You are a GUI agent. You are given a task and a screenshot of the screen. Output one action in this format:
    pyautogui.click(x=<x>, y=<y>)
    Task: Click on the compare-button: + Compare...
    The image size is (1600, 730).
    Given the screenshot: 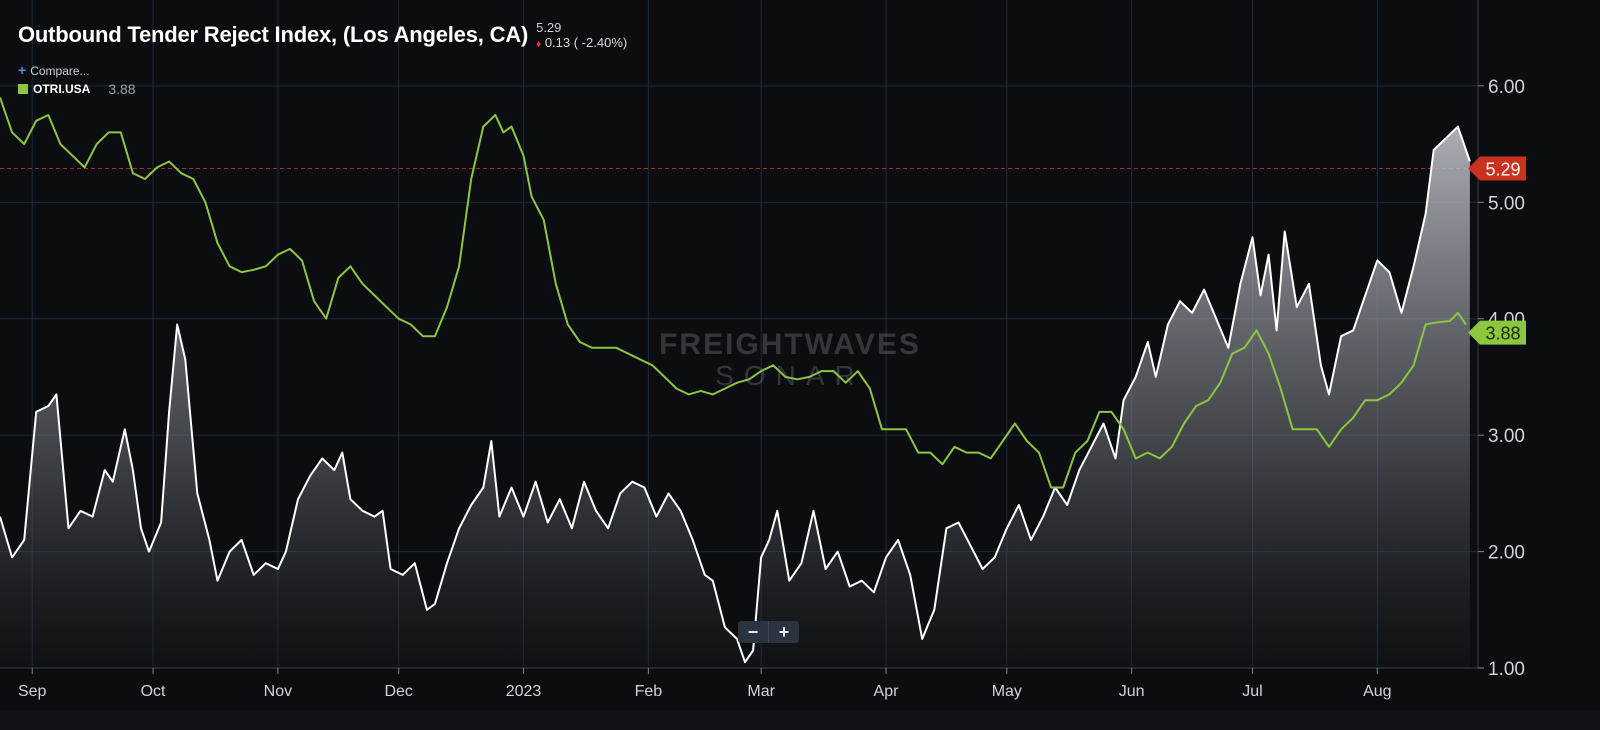 What is the action you would take?
    pyautogui.click(x=322, y=70)
    